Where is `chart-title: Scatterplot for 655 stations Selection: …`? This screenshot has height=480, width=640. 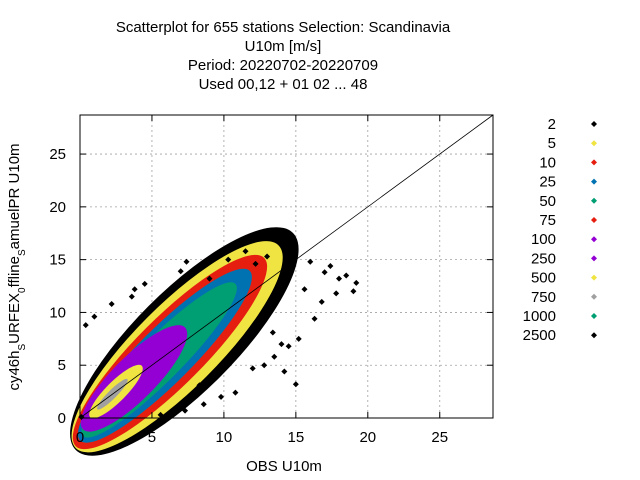 chart-title: Scatterplot for 655 stations Selection: … is located at coordinates (283, 56).